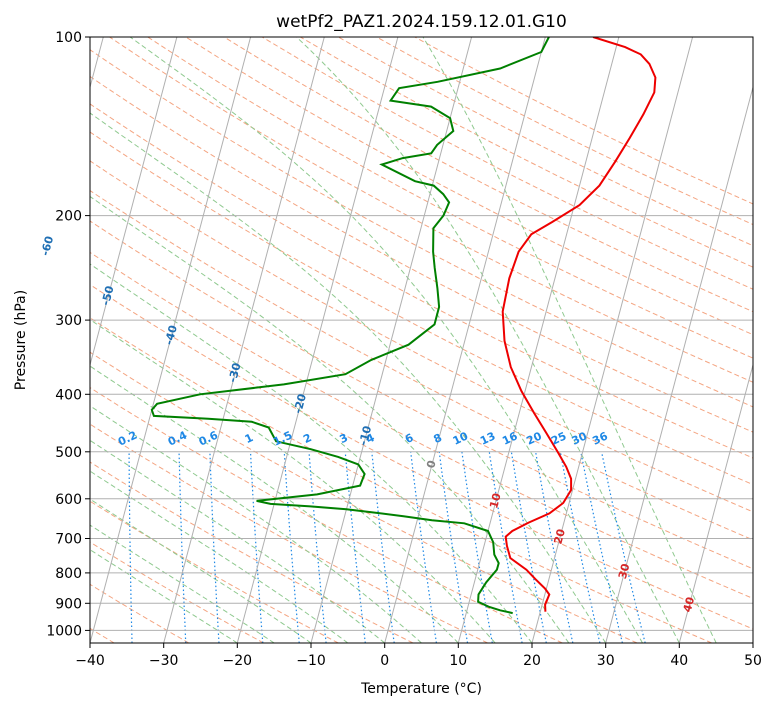 The image size is (775, 708). I want to click on x-axis-label: Temperature (°C), so click(421, 689).